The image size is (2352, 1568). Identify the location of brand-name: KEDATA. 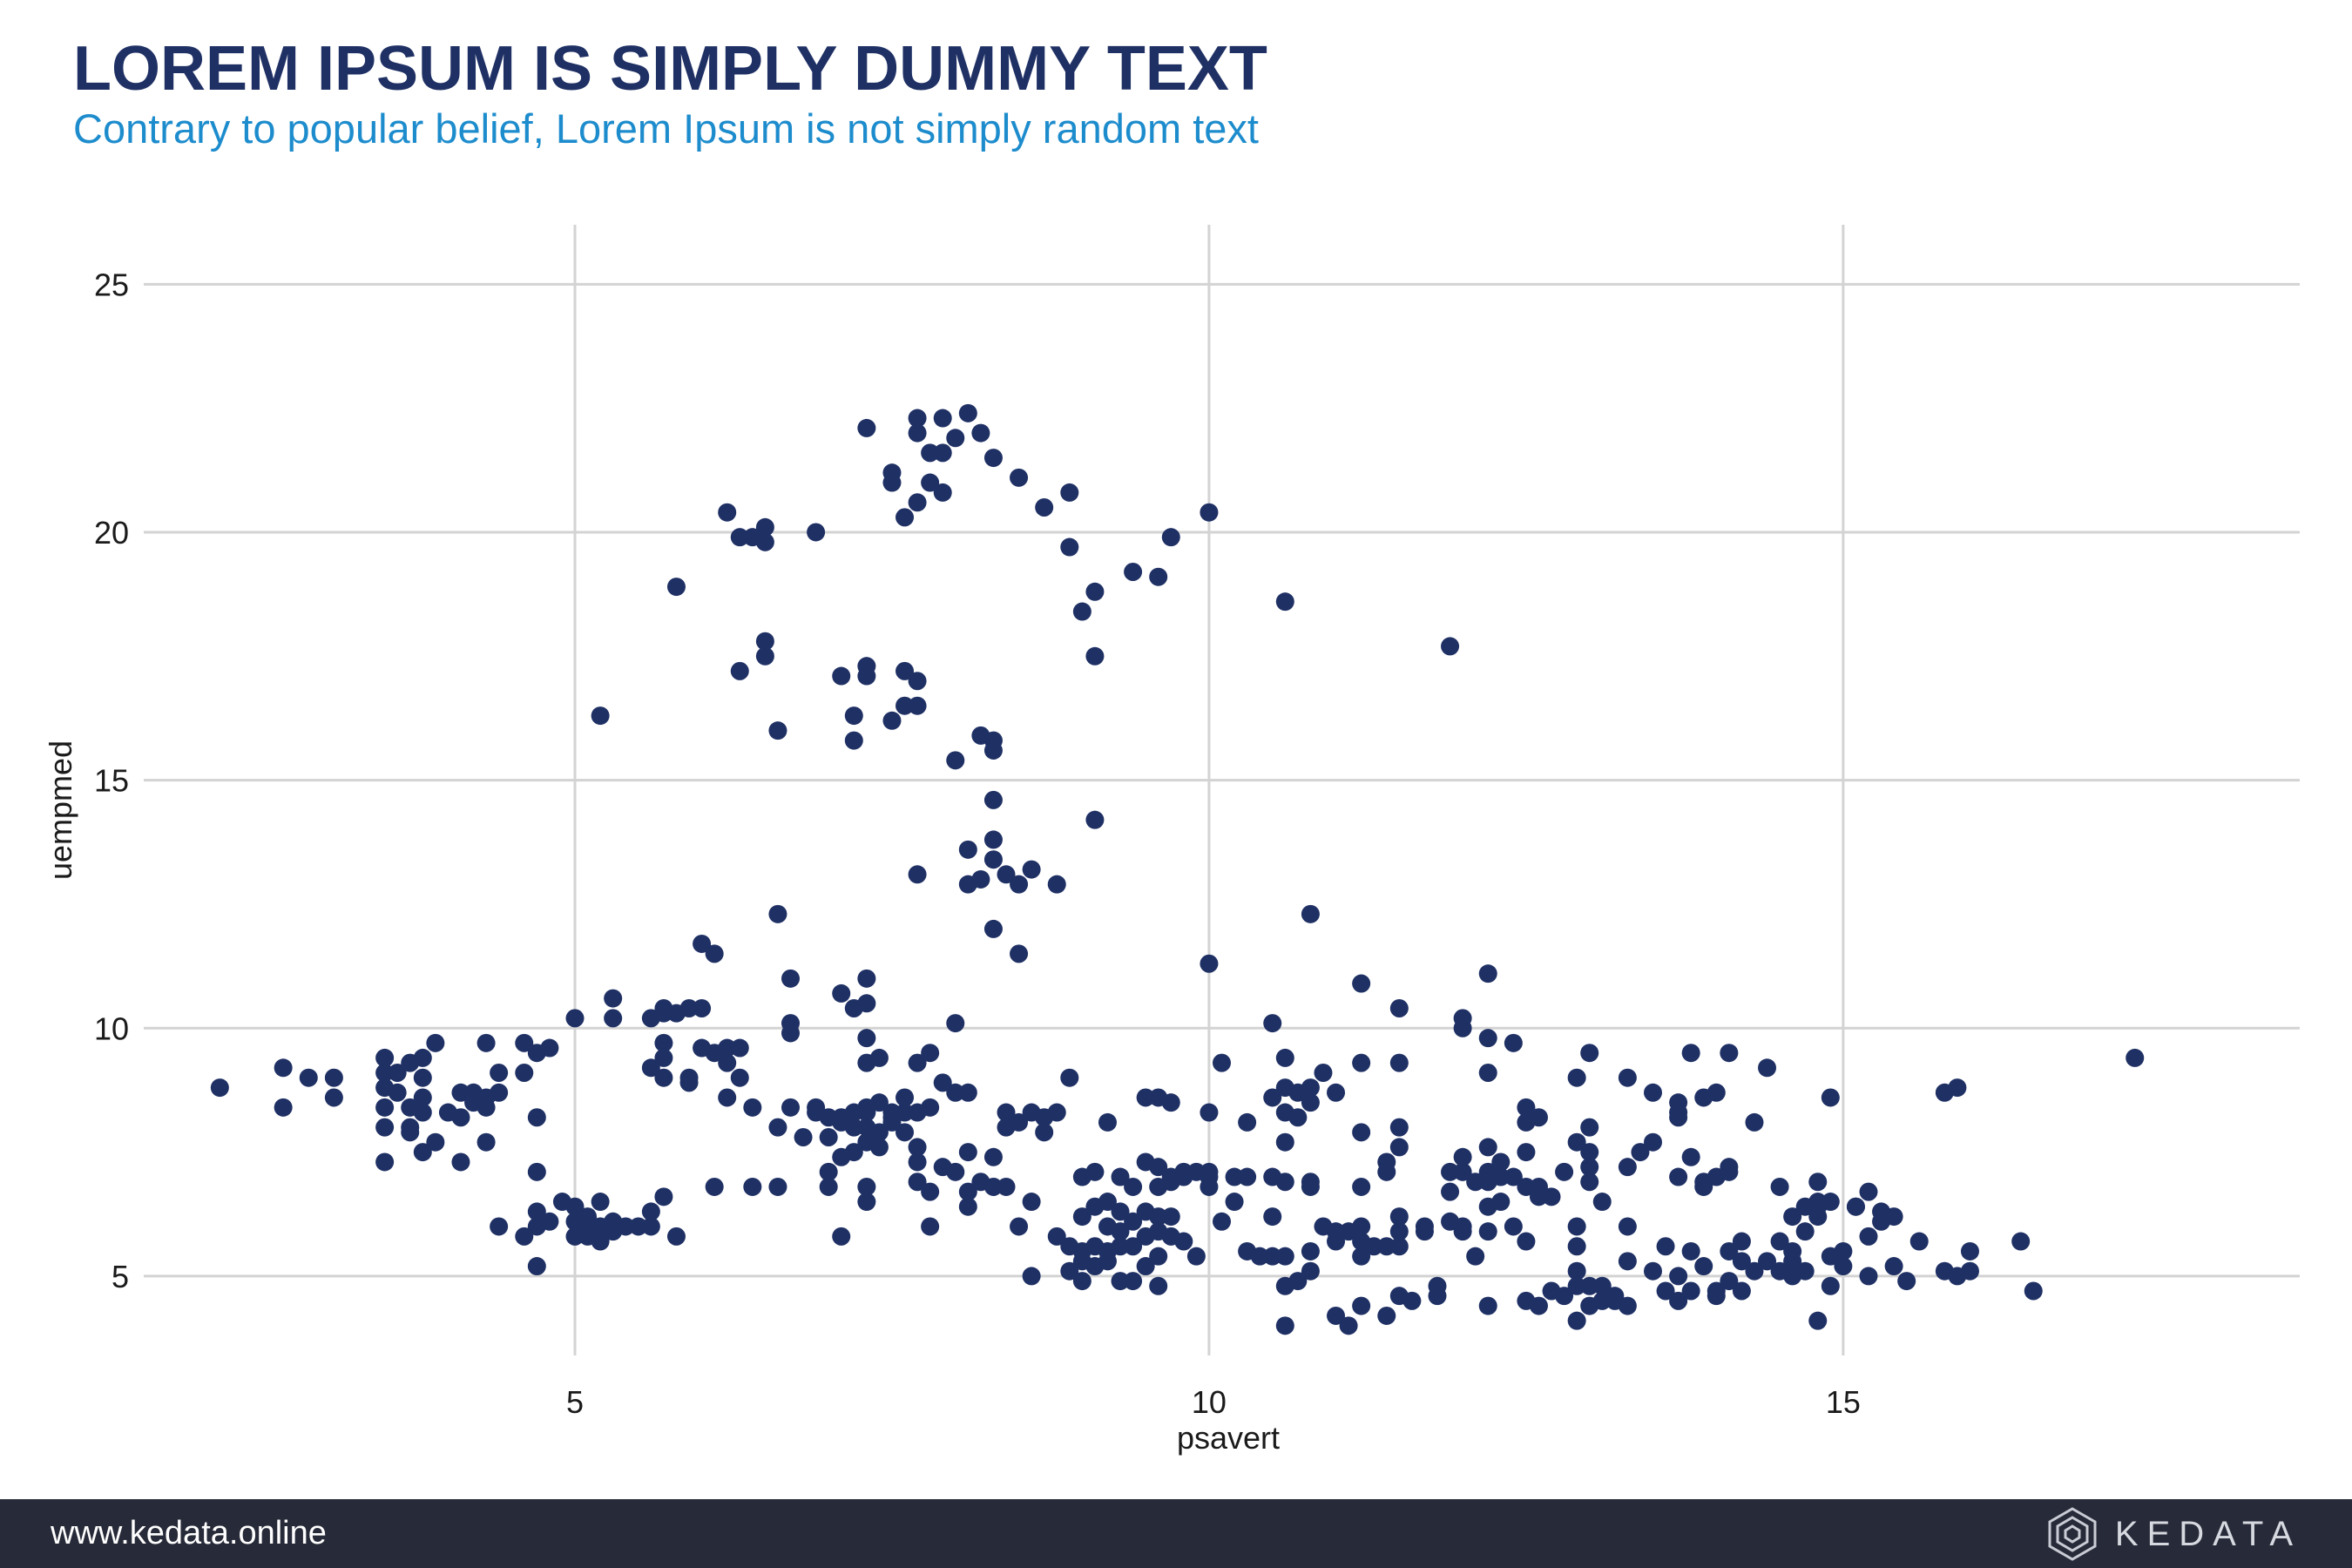
(2207, 1533).